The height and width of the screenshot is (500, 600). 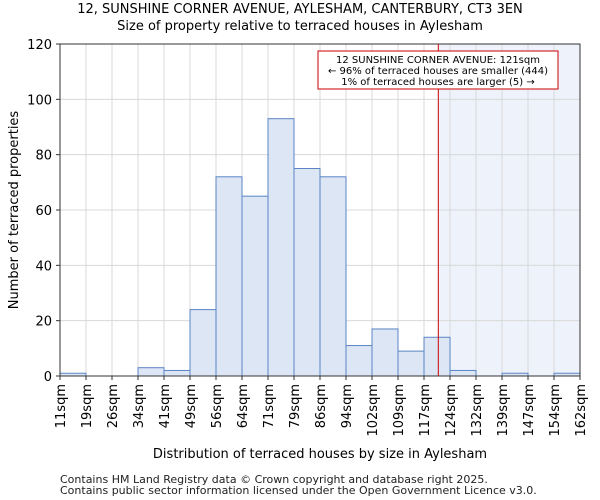 What do you see at coordinates (529, 410) in the screenshot?
I see `x-tick-label: 147sqm` at bounding box center [529, 410].